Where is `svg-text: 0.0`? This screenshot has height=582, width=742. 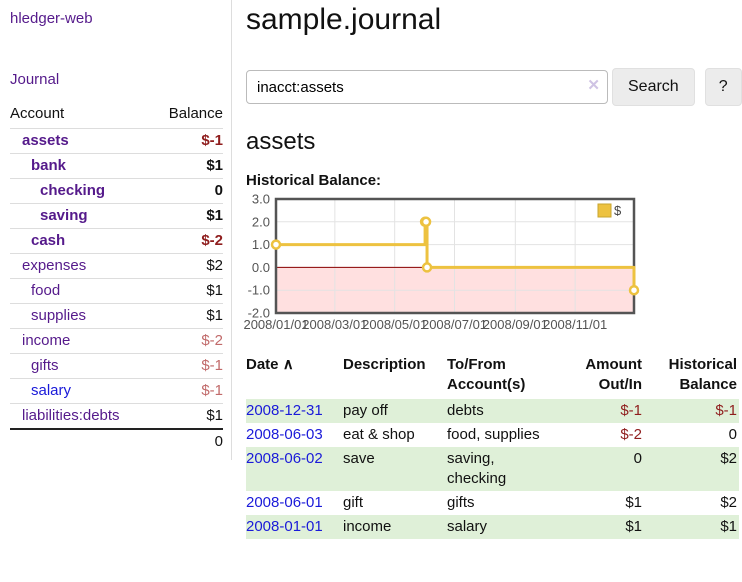
svg-text: 0.0 is located at coordinates (261, 267).